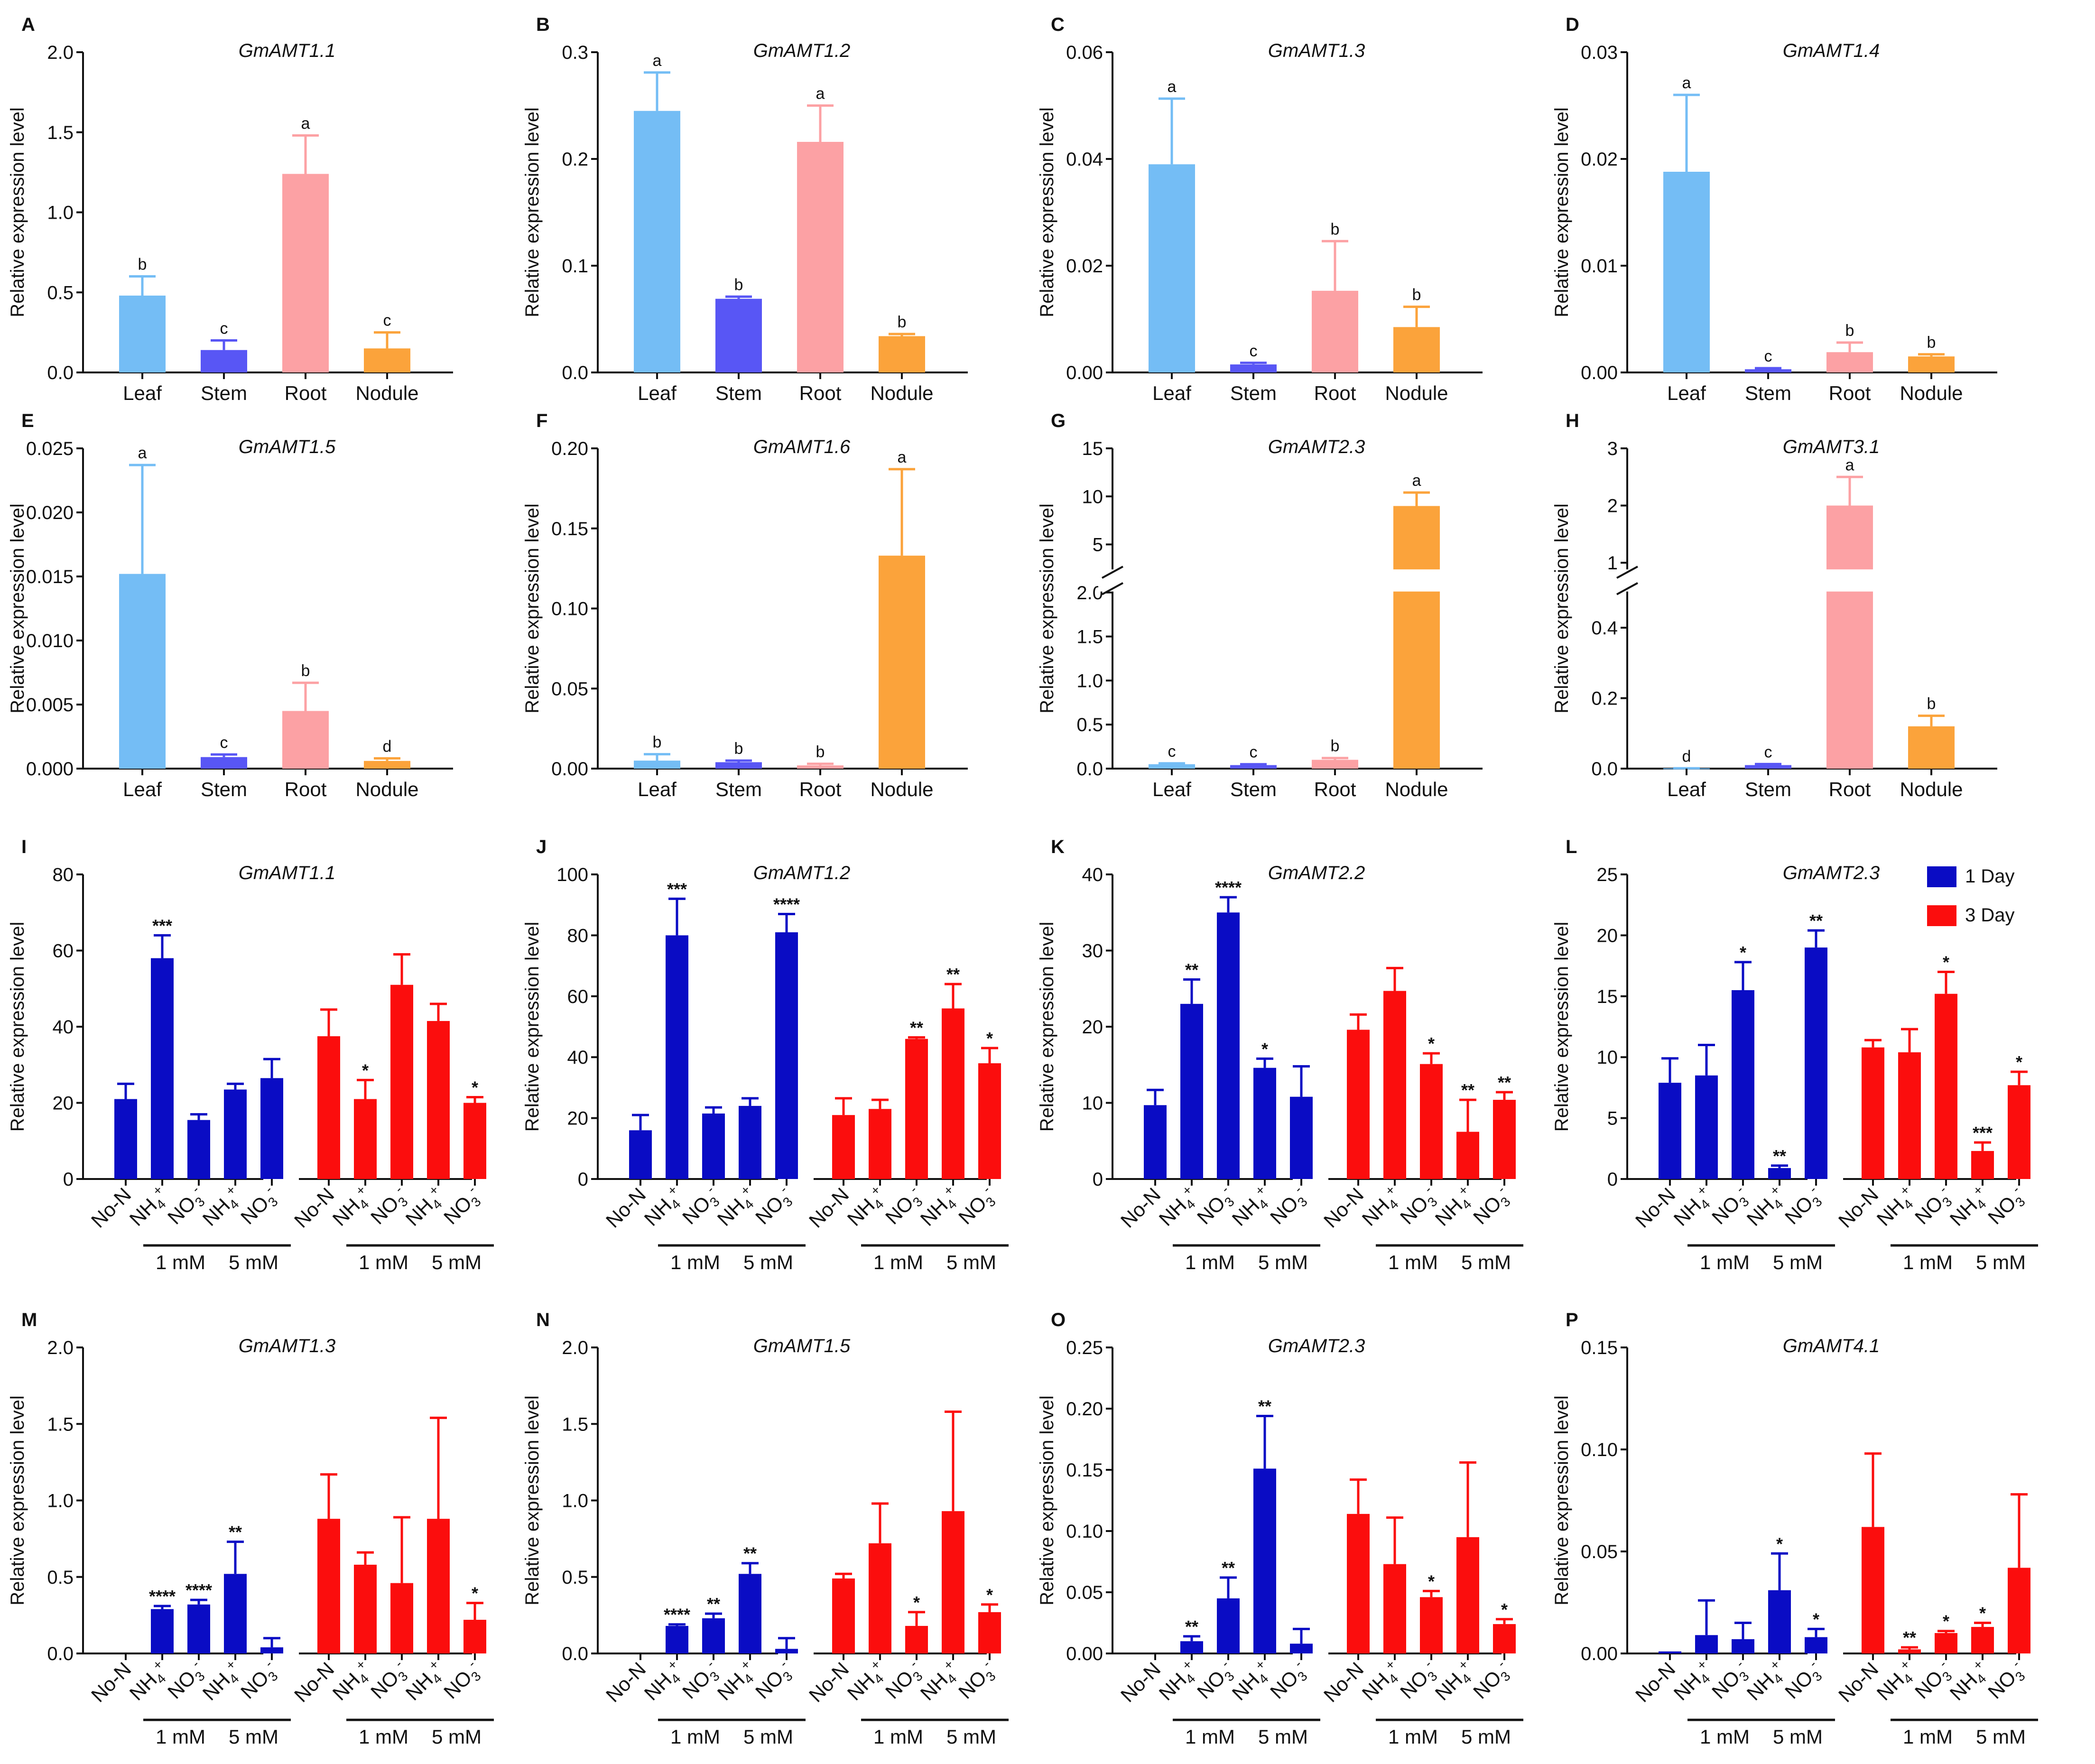  Describe the element at coordinates (1058, 846) in the screenshot. I see `panel-letter: K` at that location.